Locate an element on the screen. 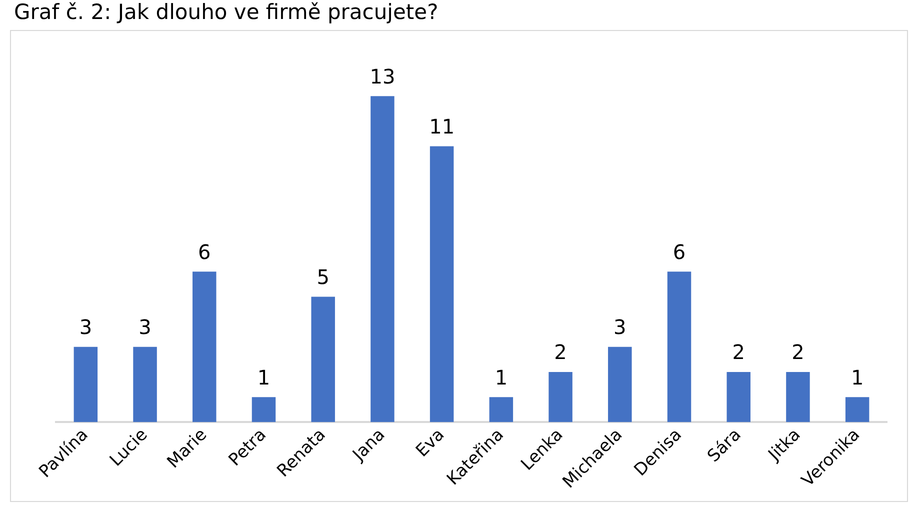 This screenshot has height=505, width=910. data-label: 13 is located at coordinates (383, 76).